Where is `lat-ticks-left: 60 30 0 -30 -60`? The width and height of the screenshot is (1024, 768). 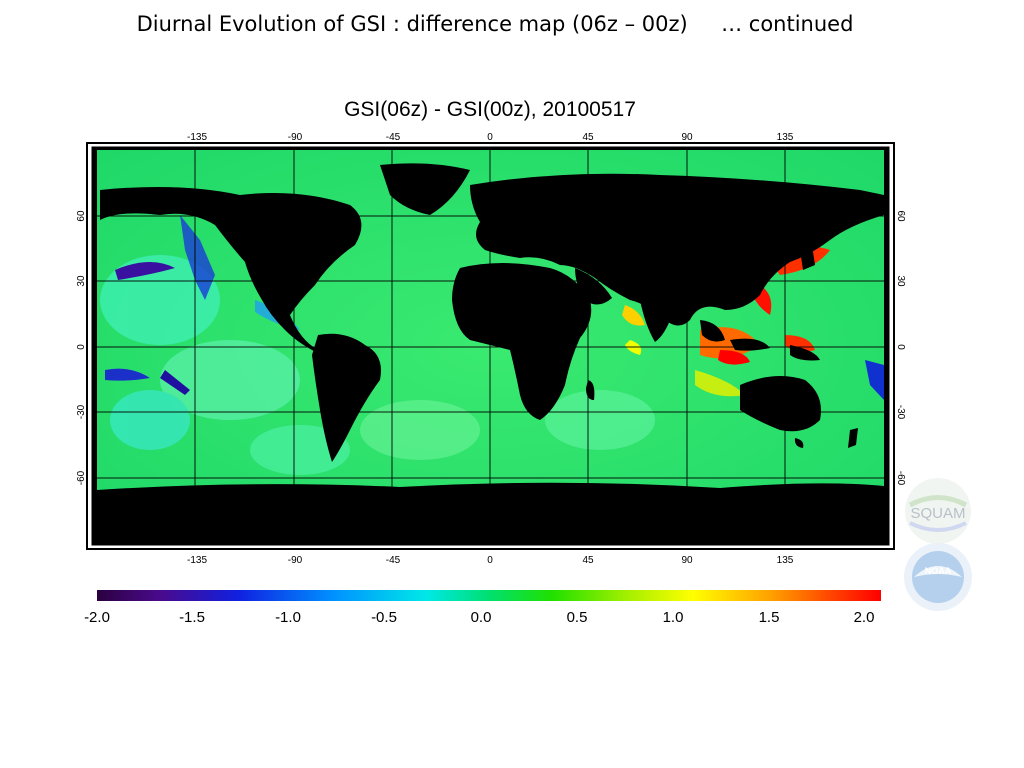
lat-ticks-left: 60 30 0 -30 -60 is located at coordinates (81, 347).